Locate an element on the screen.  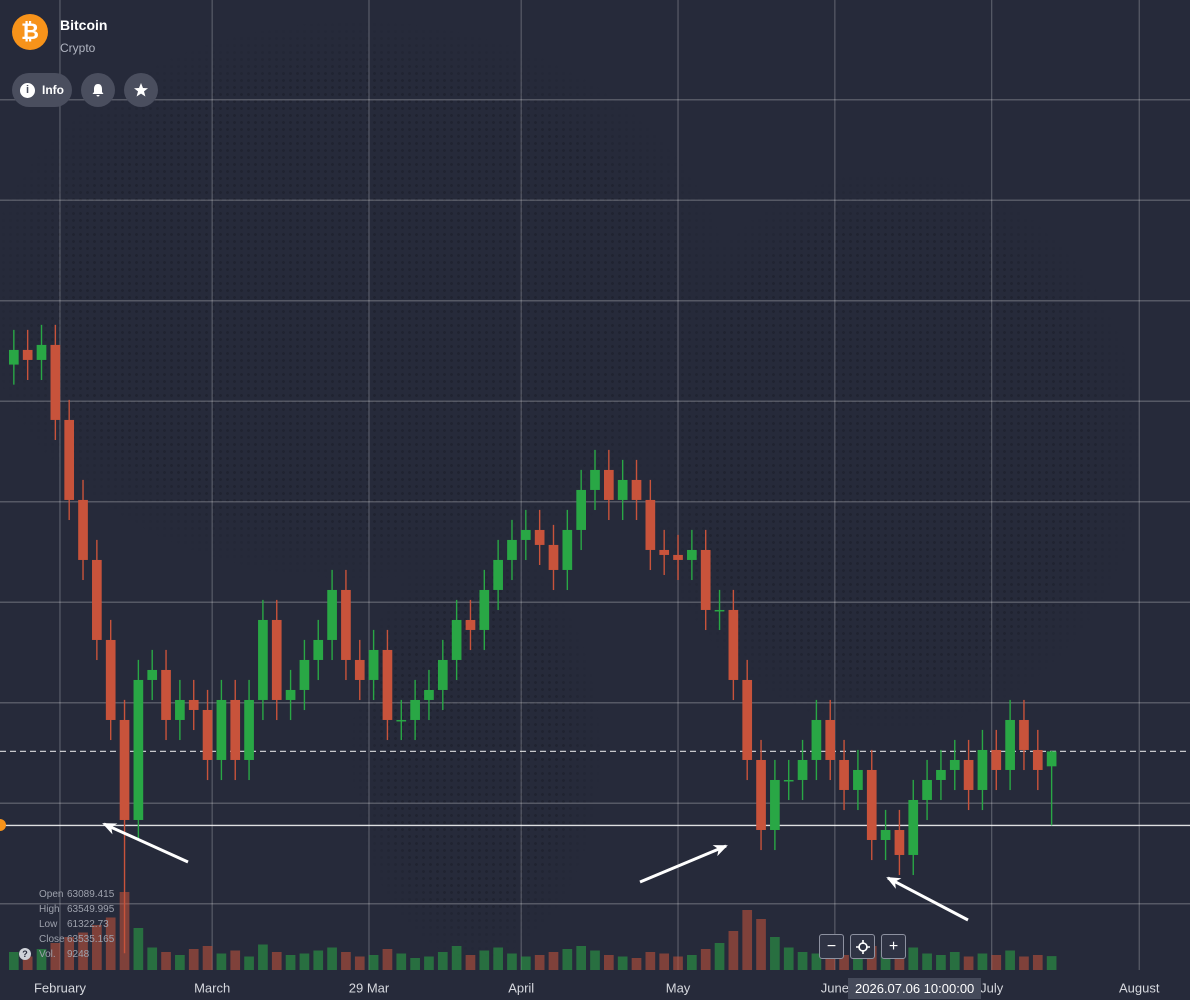
reset-view-button is located at coordinates (862, 946).